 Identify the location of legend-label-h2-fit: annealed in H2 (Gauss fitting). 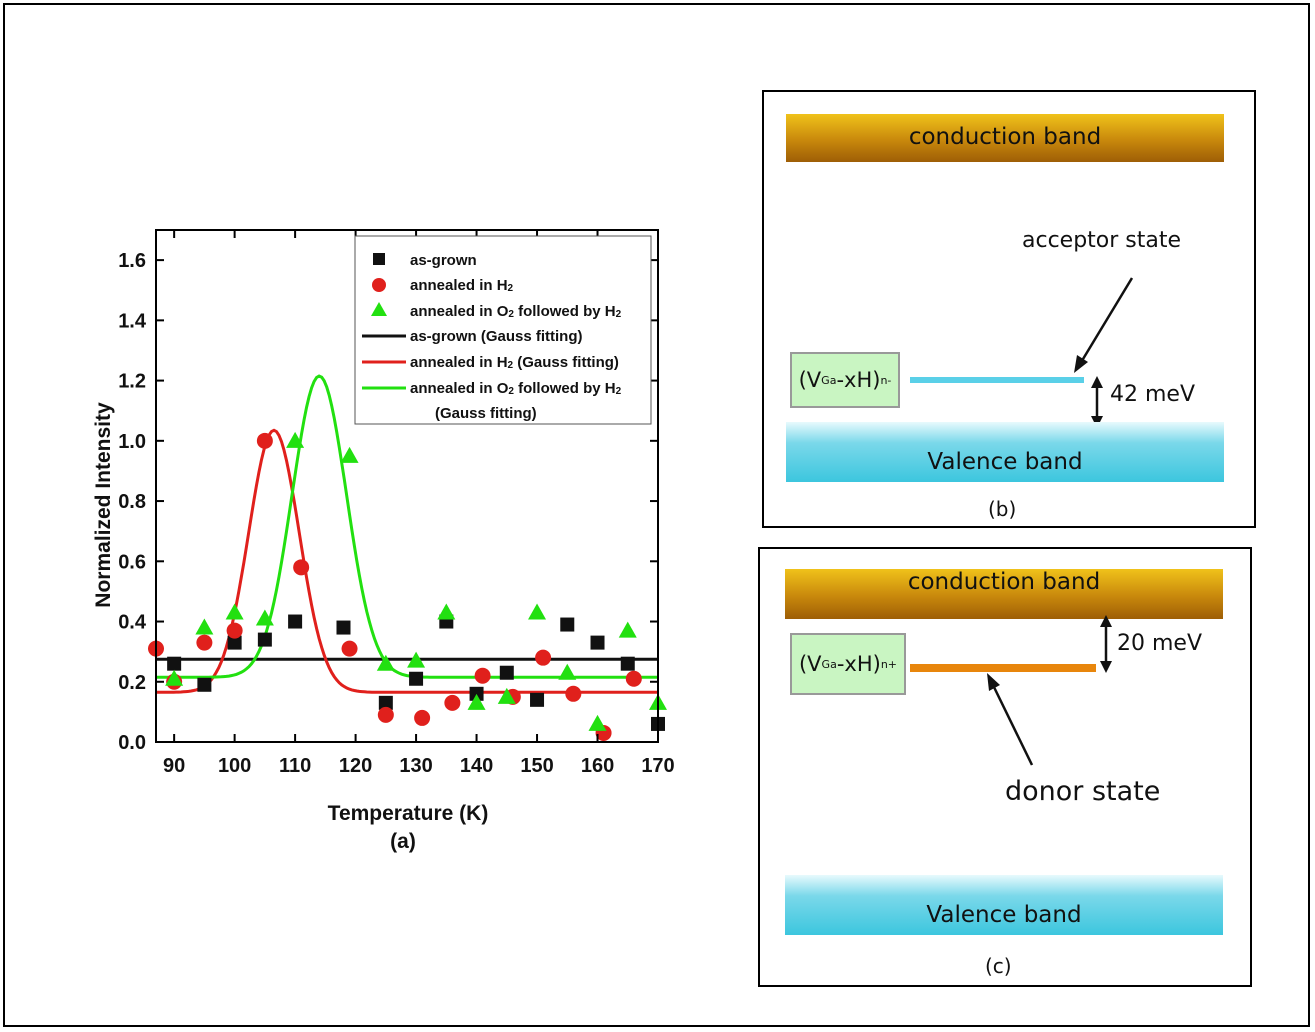
(514, 362).